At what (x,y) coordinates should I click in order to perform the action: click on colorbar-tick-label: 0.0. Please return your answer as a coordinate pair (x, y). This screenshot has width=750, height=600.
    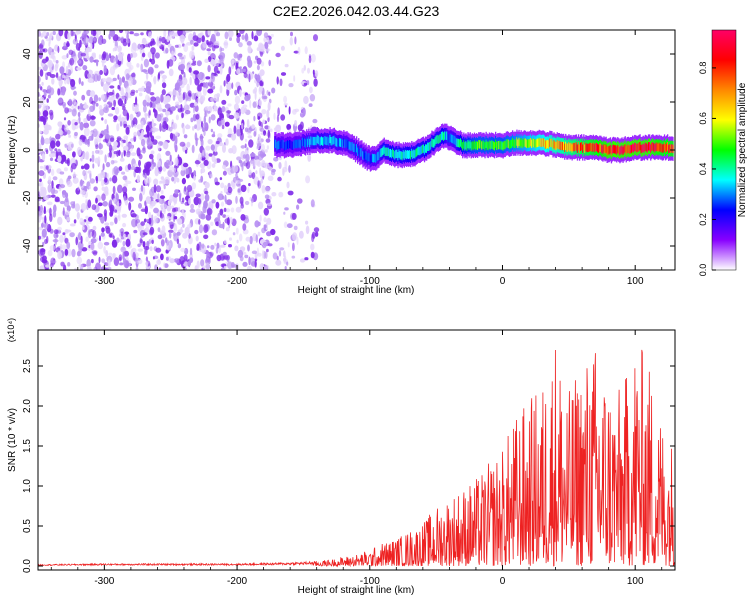
    Looking at the image, I should click on (703, 270).